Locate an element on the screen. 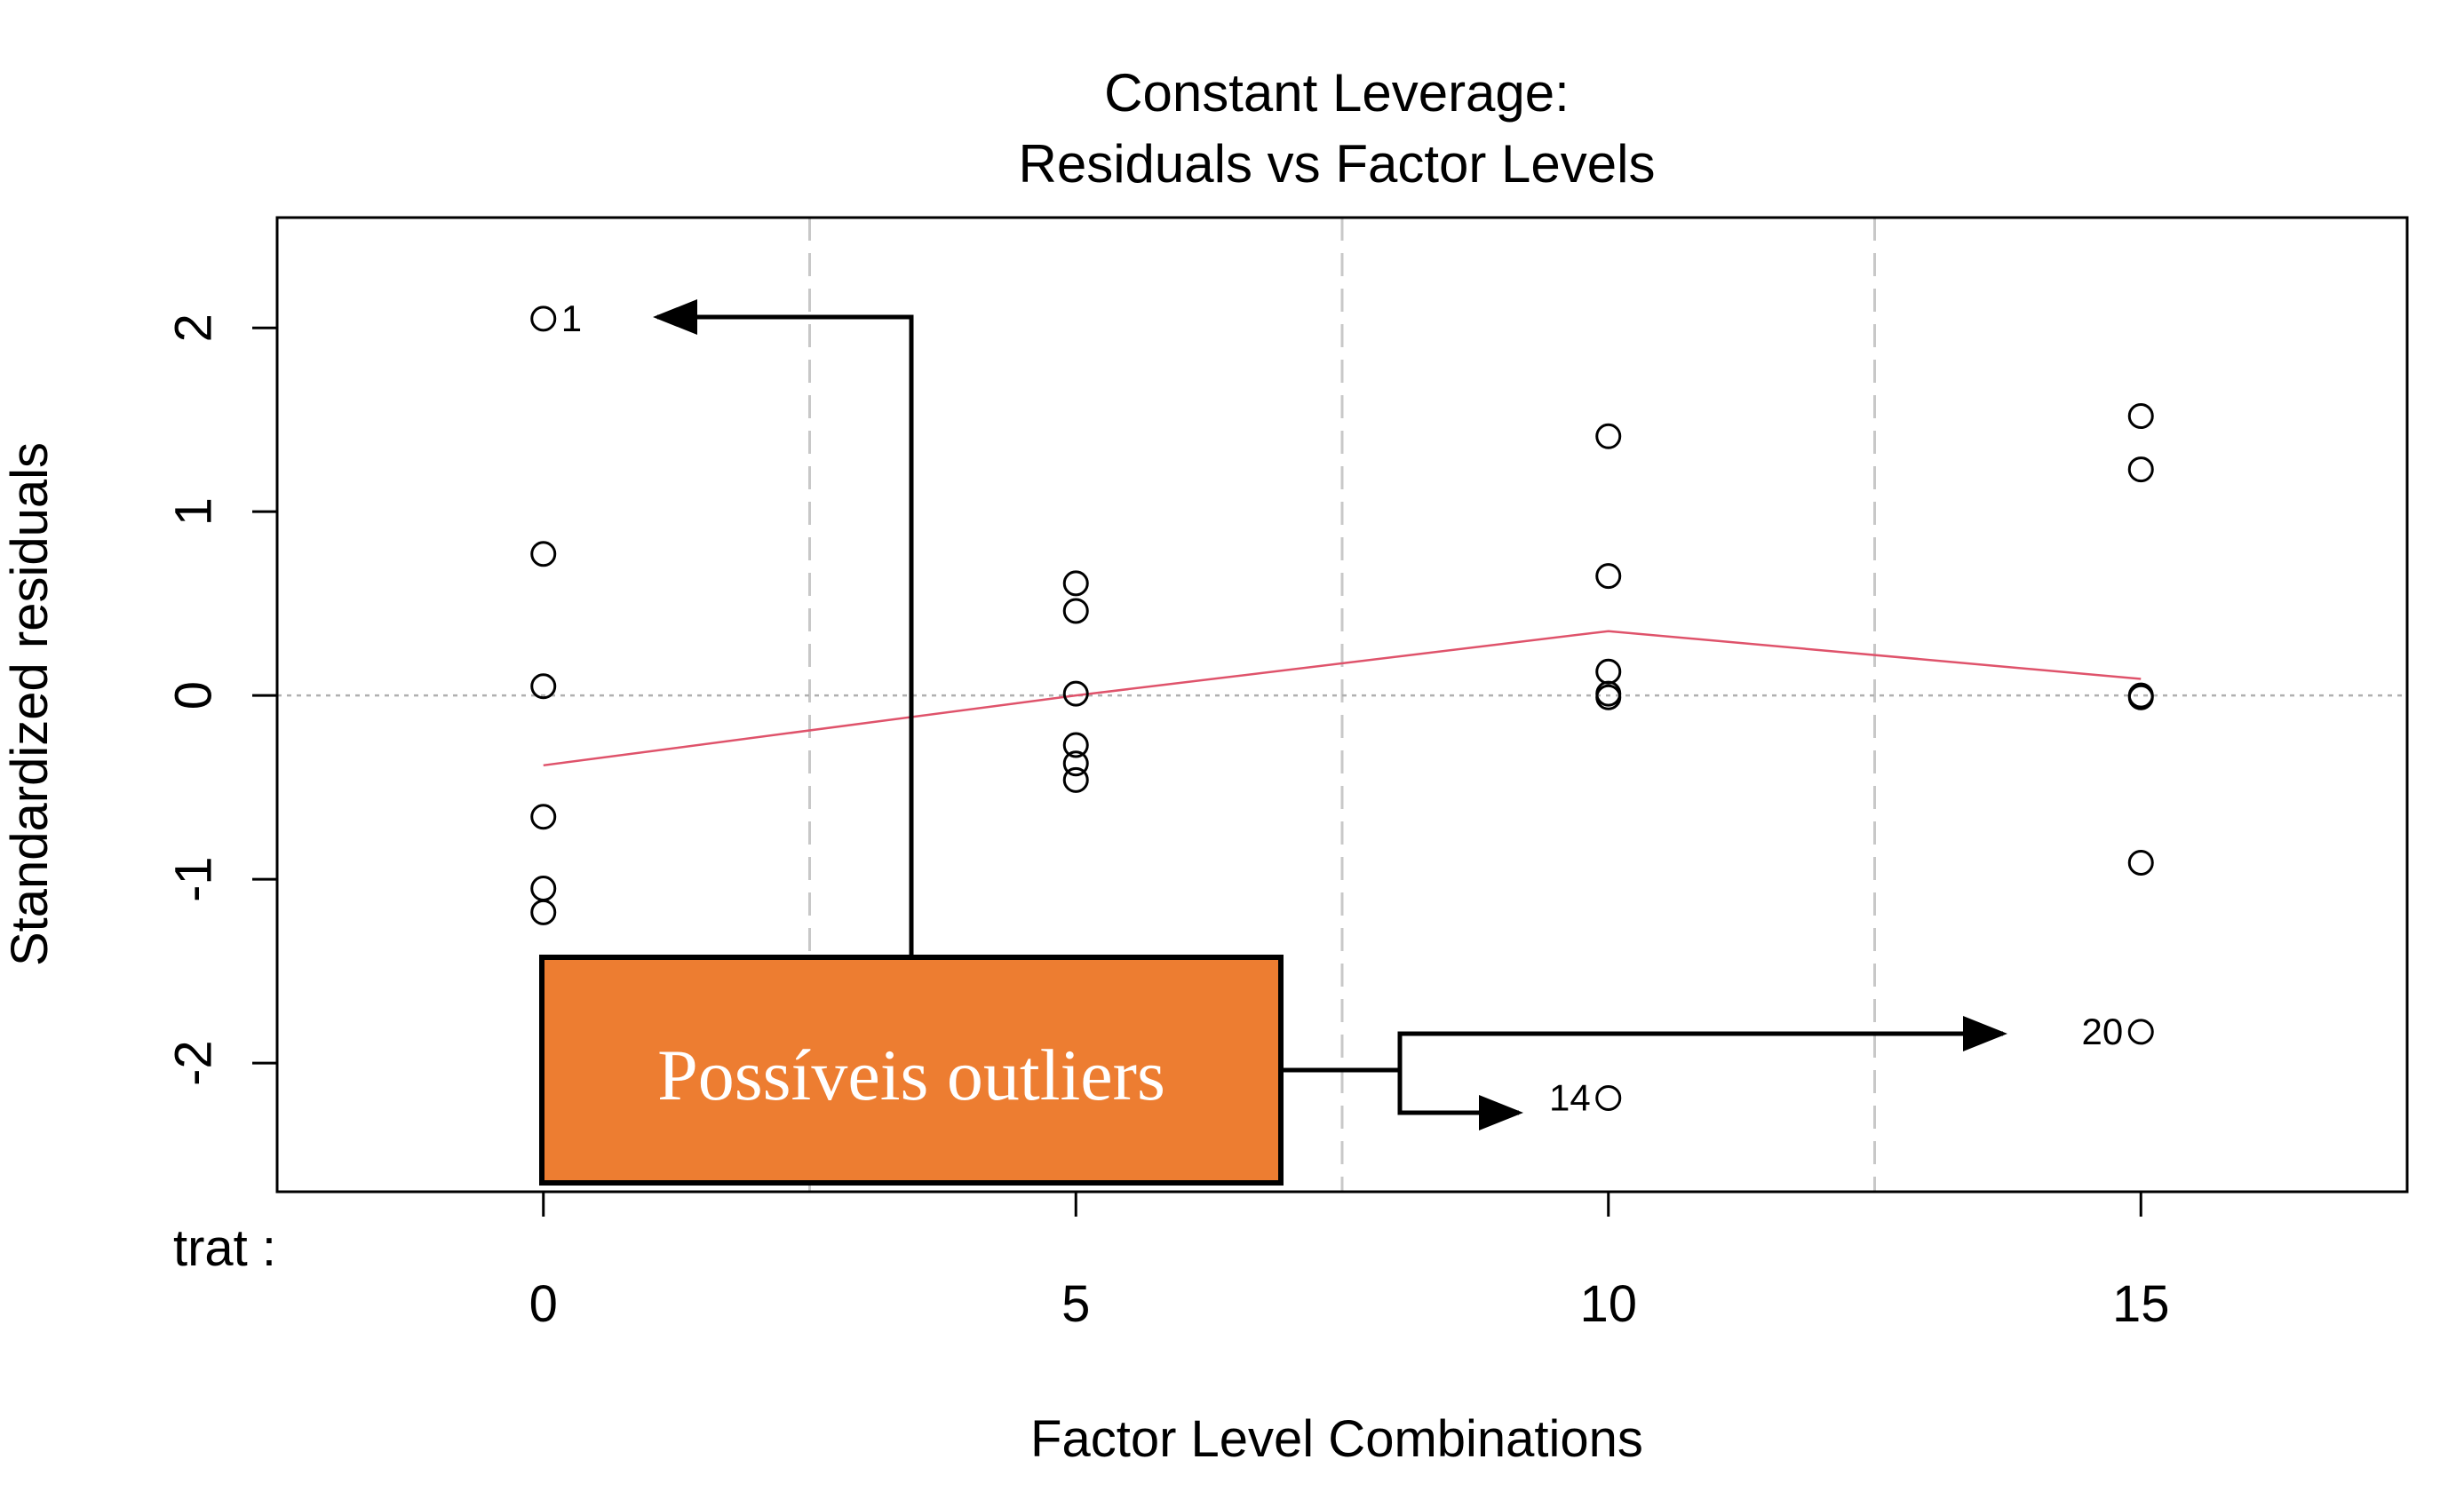  x-tick-label: 15 is located at coordinates (2141, 1304).